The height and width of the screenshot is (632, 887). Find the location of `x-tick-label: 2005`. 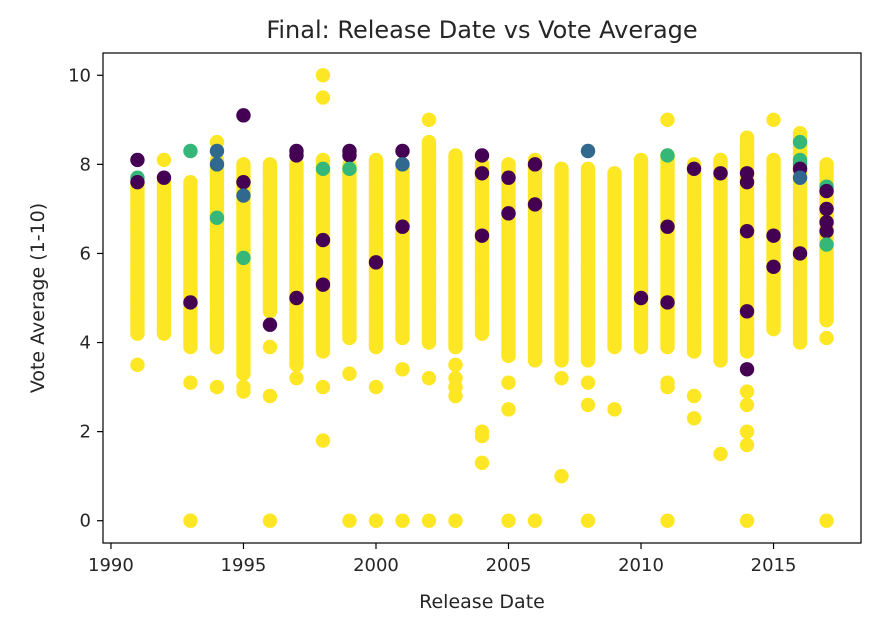

x-tick-label: 2005 is located at coordinates (509, 565).